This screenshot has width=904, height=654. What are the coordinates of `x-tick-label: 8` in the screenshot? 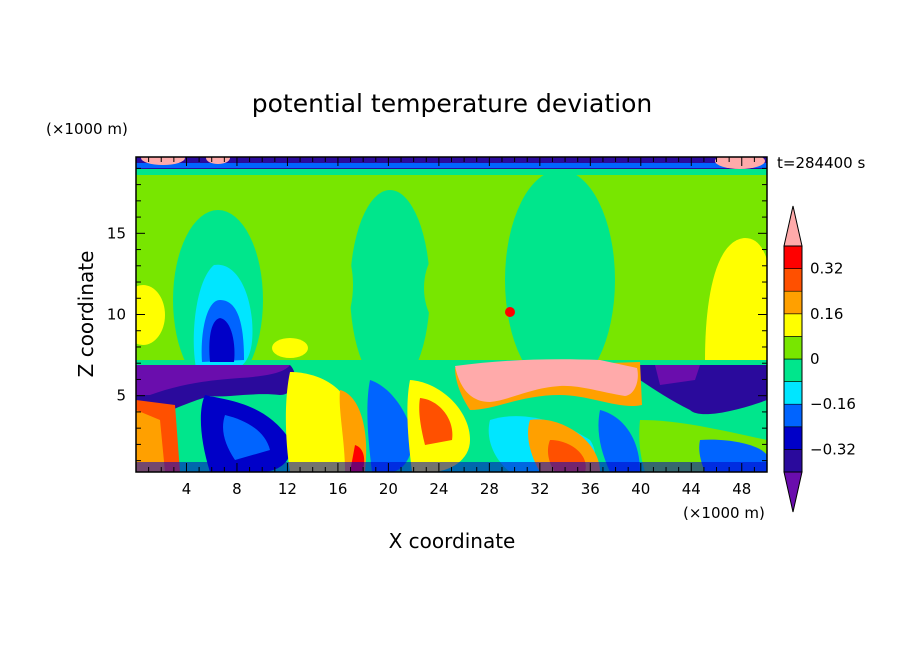 It's located at (237, 489).